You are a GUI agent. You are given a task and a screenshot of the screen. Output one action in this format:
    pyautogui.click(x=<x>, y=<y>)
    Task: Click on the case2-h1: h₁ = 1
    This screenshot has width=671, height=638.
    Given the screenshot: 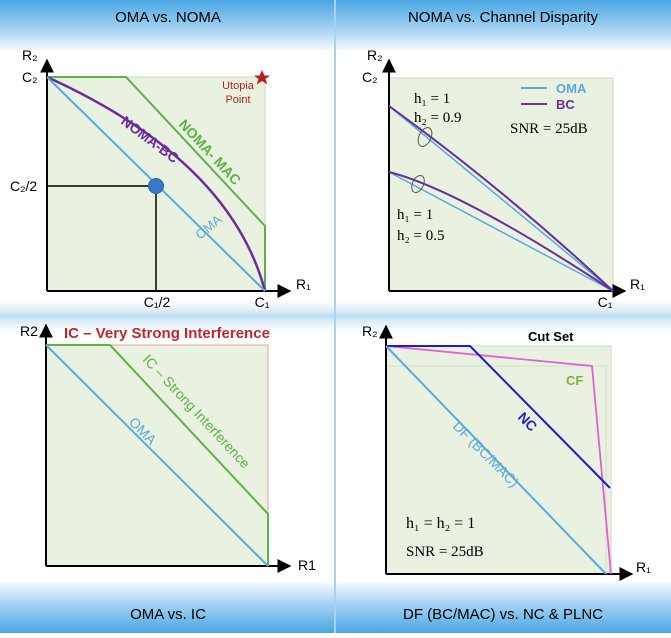 What is the action you would take?
    pyautogui.click(x=415, y=215)
    